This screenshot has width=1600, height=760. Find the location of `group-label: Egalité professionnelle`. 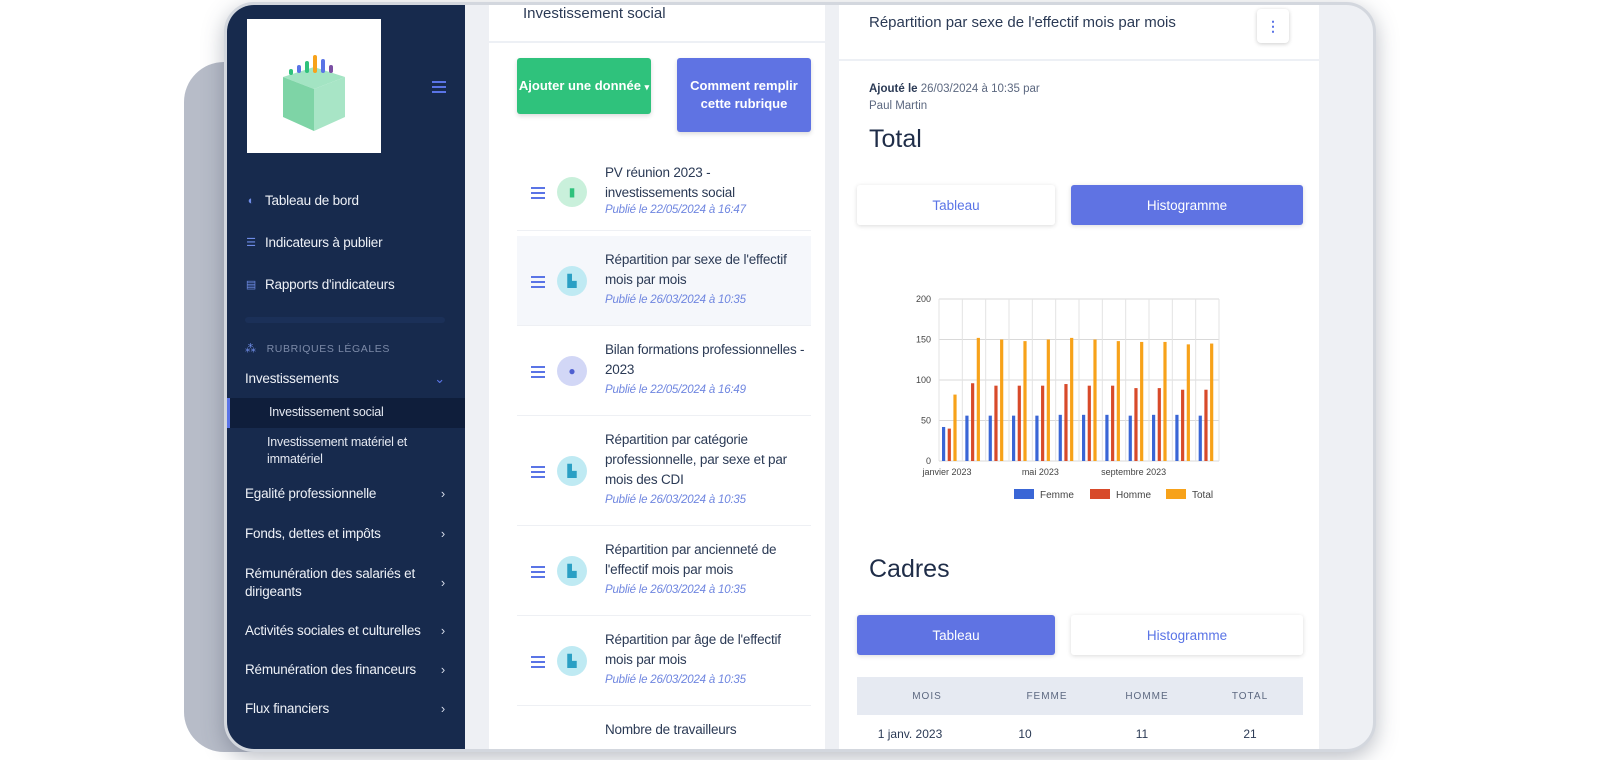

group-label: Egalité professionnelle is located at coordinates (311, 493).